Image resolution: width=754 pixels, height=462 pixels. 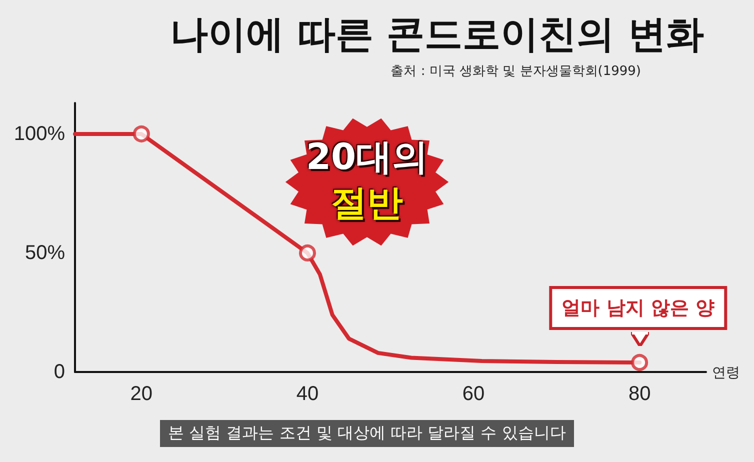 What do you see at coordinates (40, 133) in the screenshot?
I see `y-tick-label: 100%` at bounding box center [40, 133].